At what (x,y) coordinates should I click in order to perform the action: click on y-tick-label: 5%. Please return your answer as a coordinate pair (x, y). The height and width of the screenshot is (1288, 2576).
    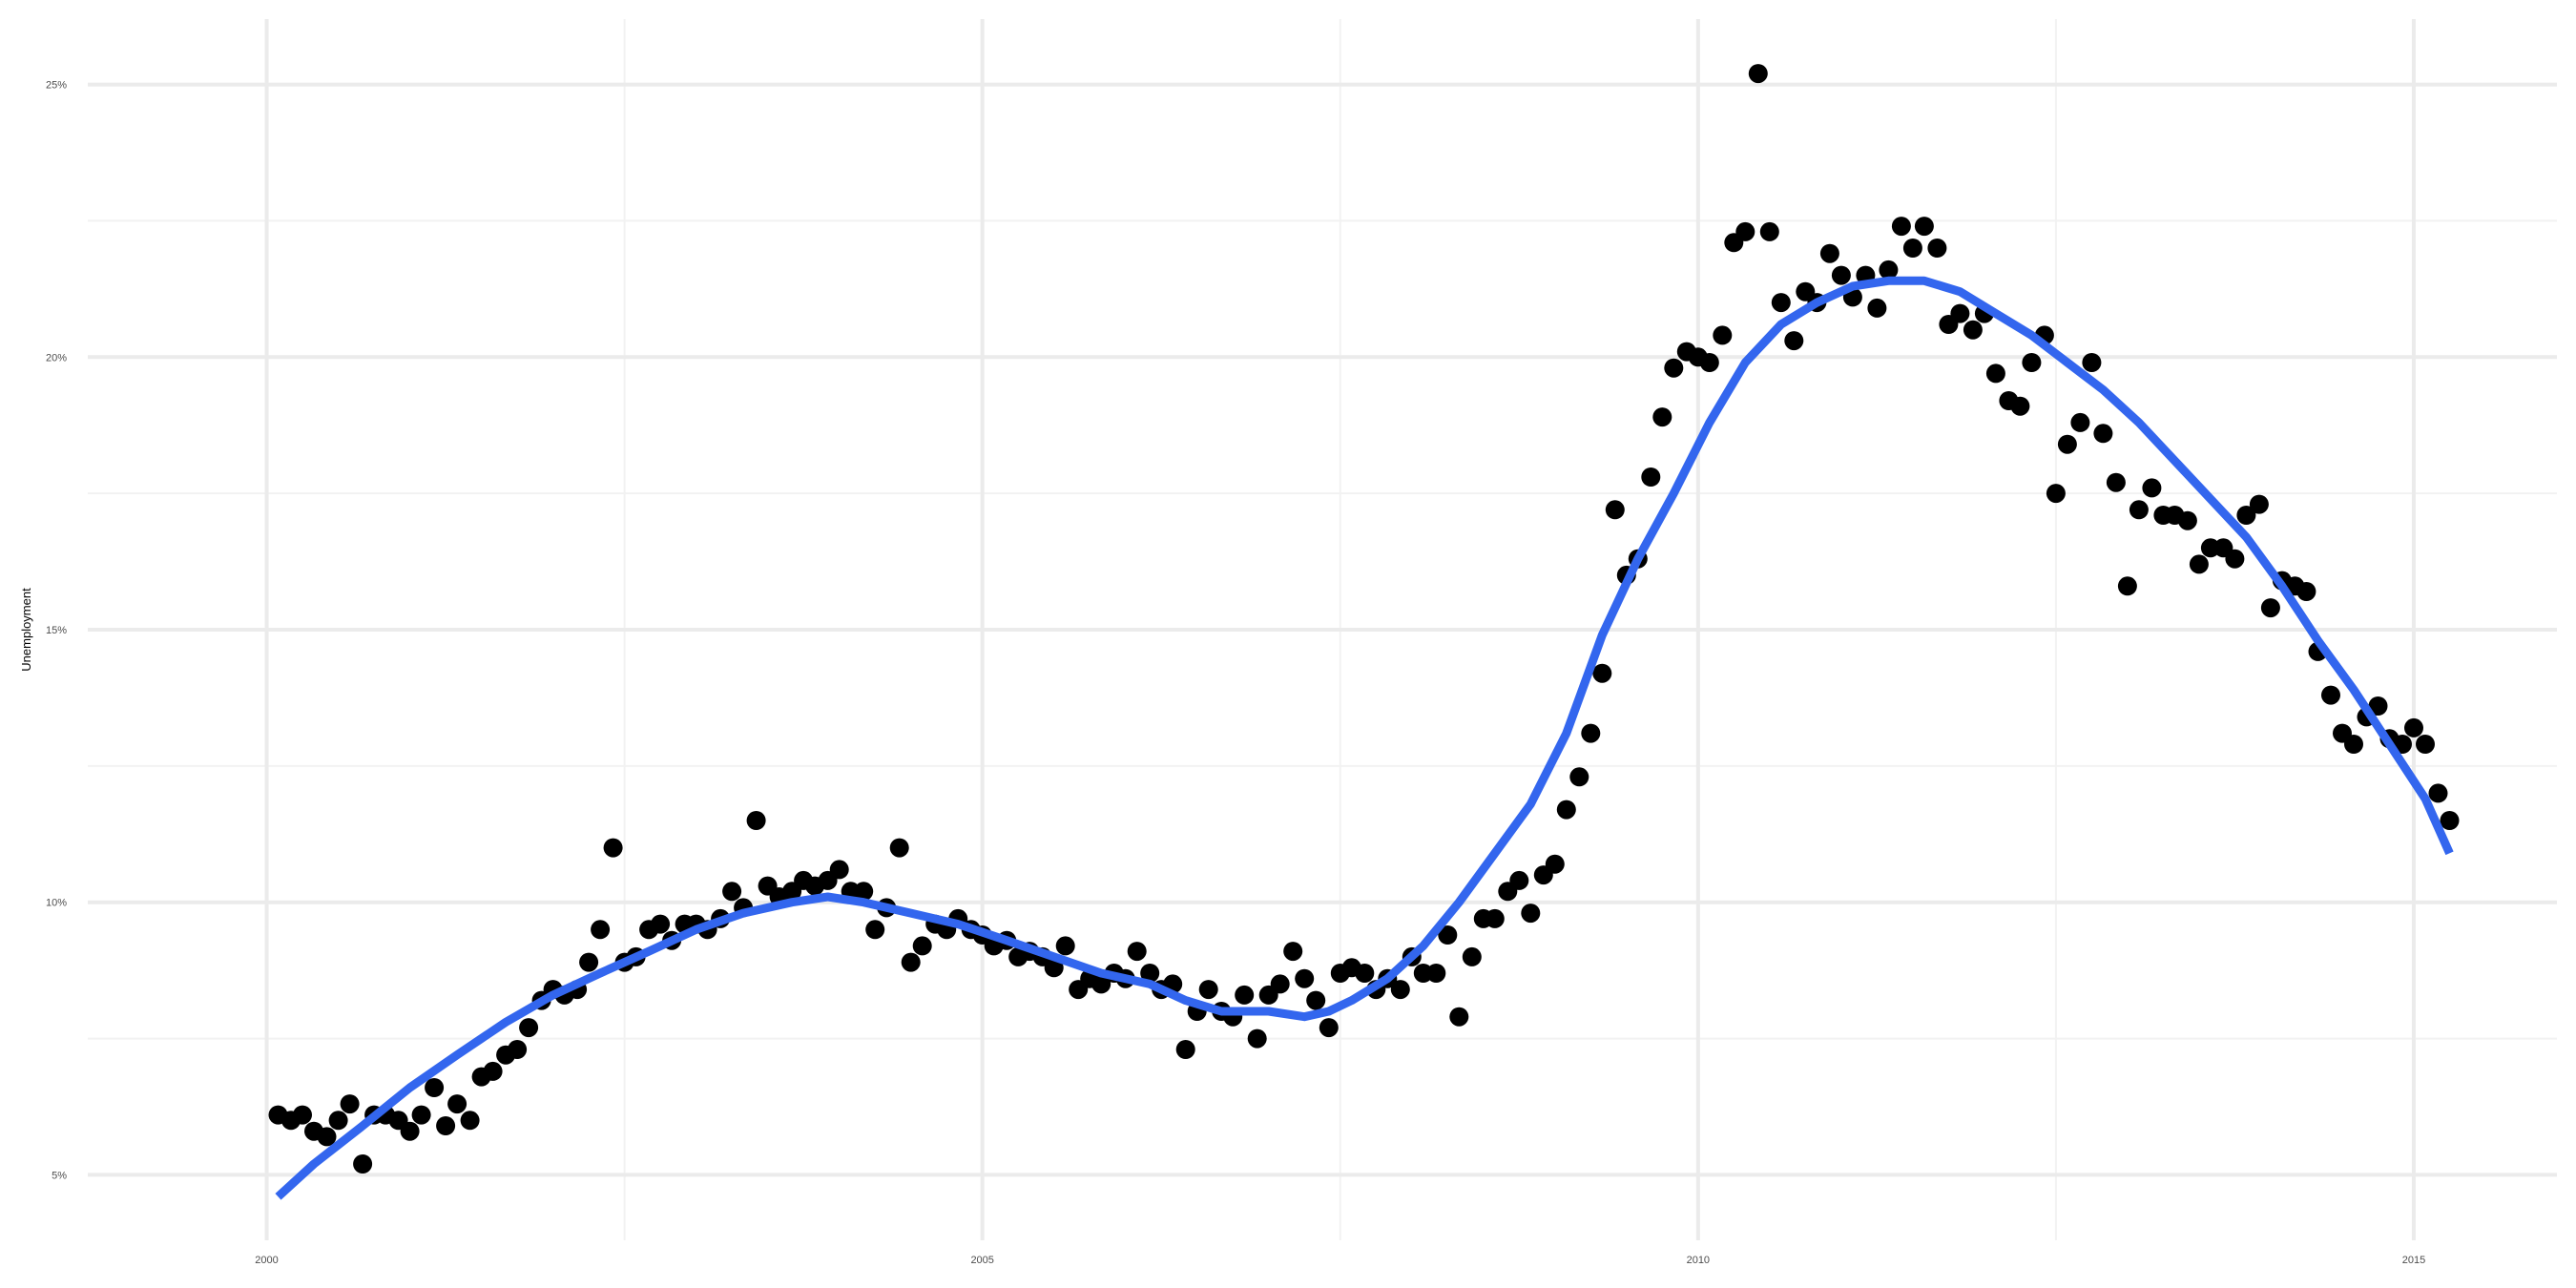
    Looking at the image, I should click on (59, 1175).